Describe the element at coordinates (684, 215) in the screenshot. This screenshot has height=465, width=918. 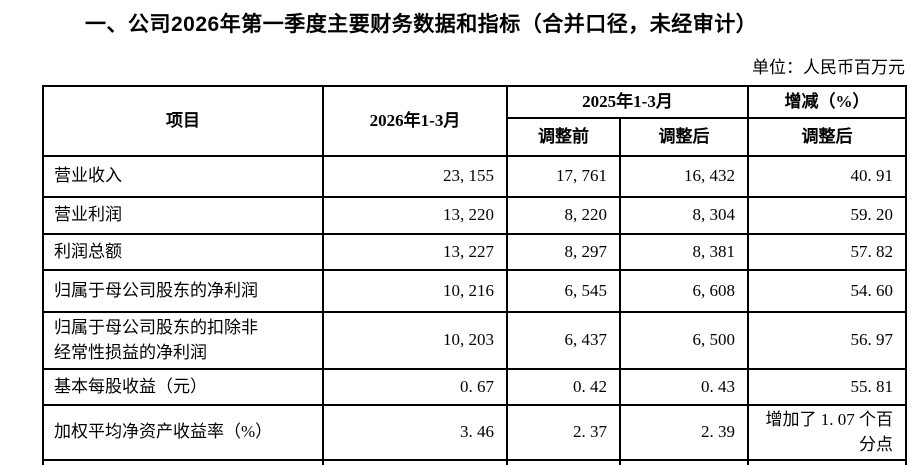
I see `cell-after: 8, 304` at that location.